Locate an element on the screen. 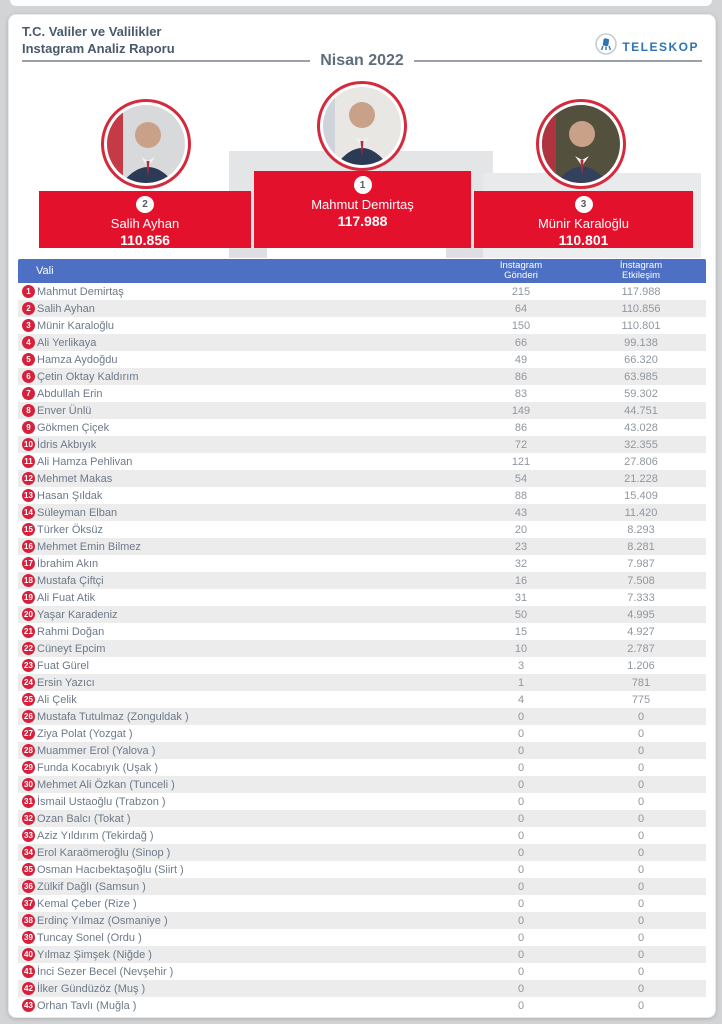  podium-bar-rank3: 3 Münir Karaloğlu 110.801 is located at coordinates (583, 219).